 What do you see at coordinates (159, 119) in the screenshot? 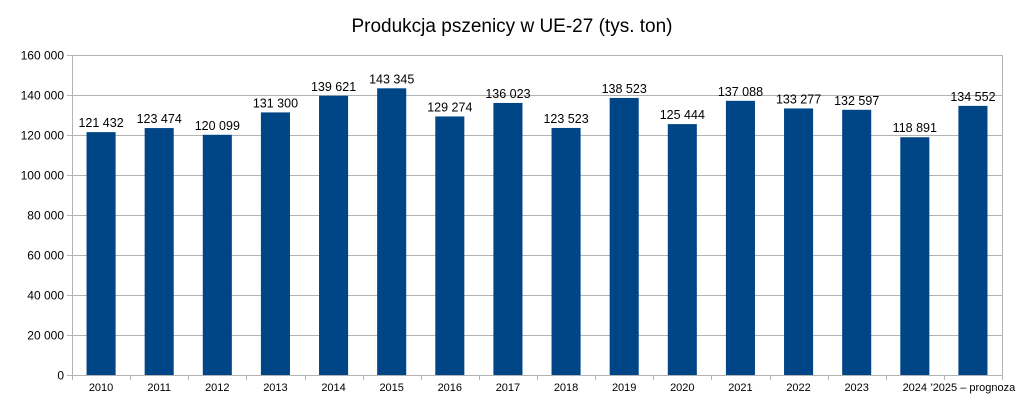
I see `data-label: 123 474` at bounding box center [159, 119].